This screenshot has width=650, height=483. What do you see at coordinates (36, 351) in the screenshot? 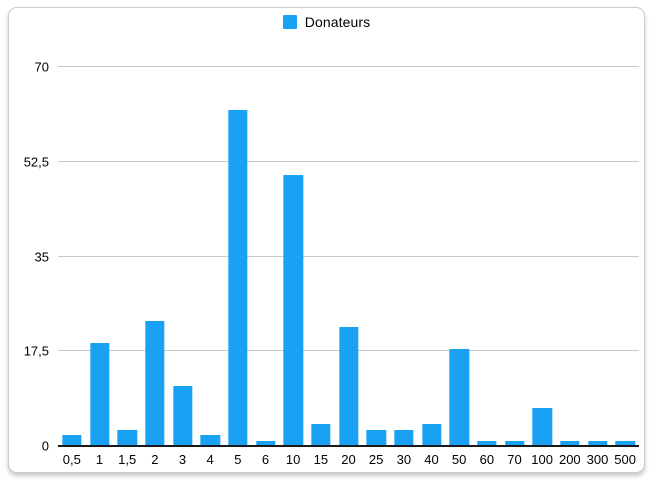
I see `y-tick-label: 17,5` at bounding box center [36, 351].